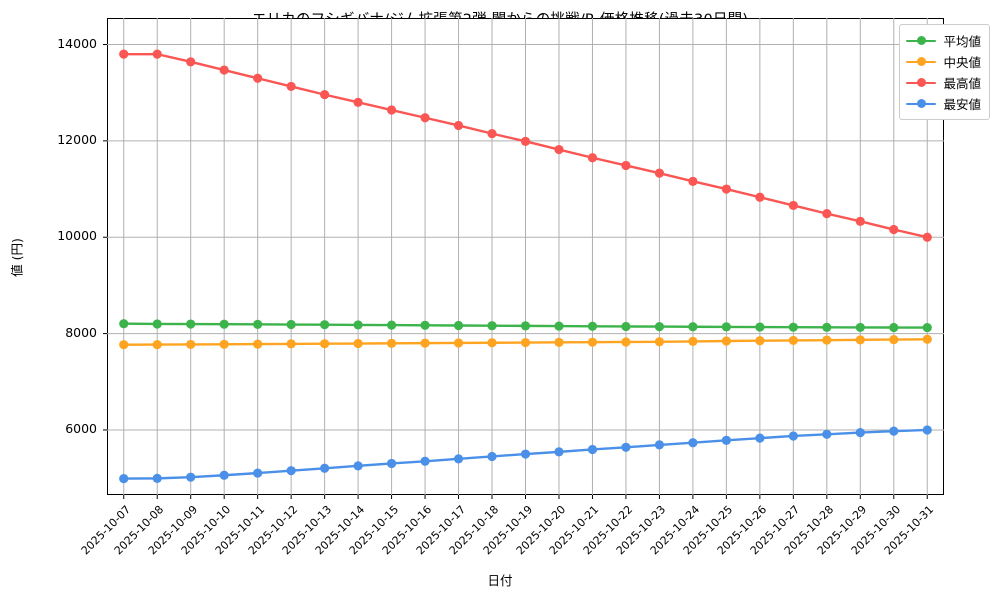  Describe the element at coordinates (962, 62) in the screenshot. I see `legend-label: 中央値` at that location.